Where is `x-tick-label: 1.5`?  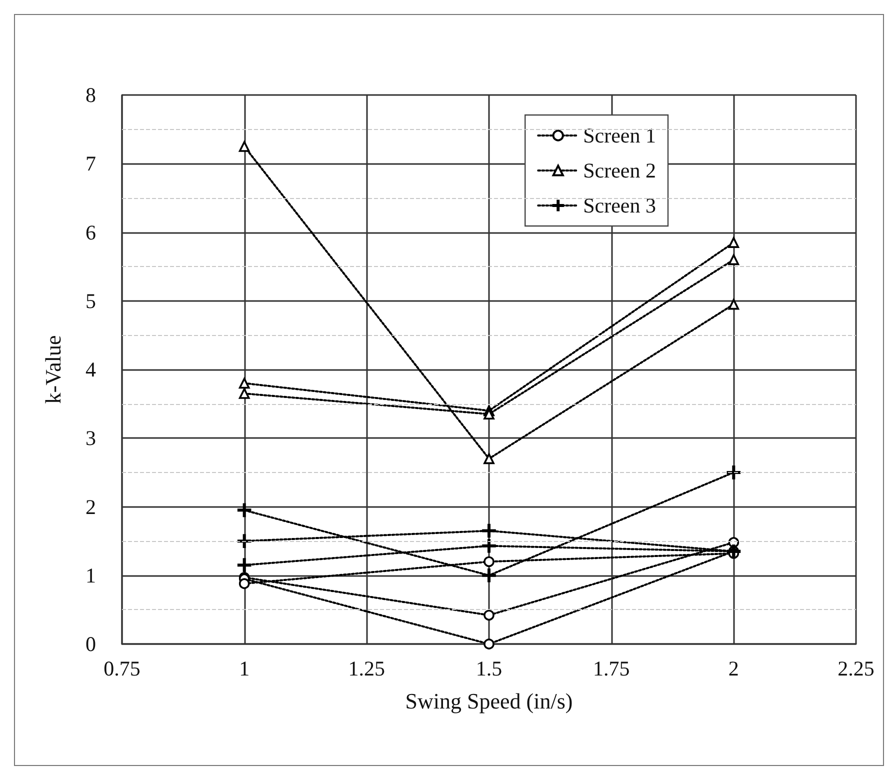
x-tick-label: 1.5 is located at coordinates (489, 668).